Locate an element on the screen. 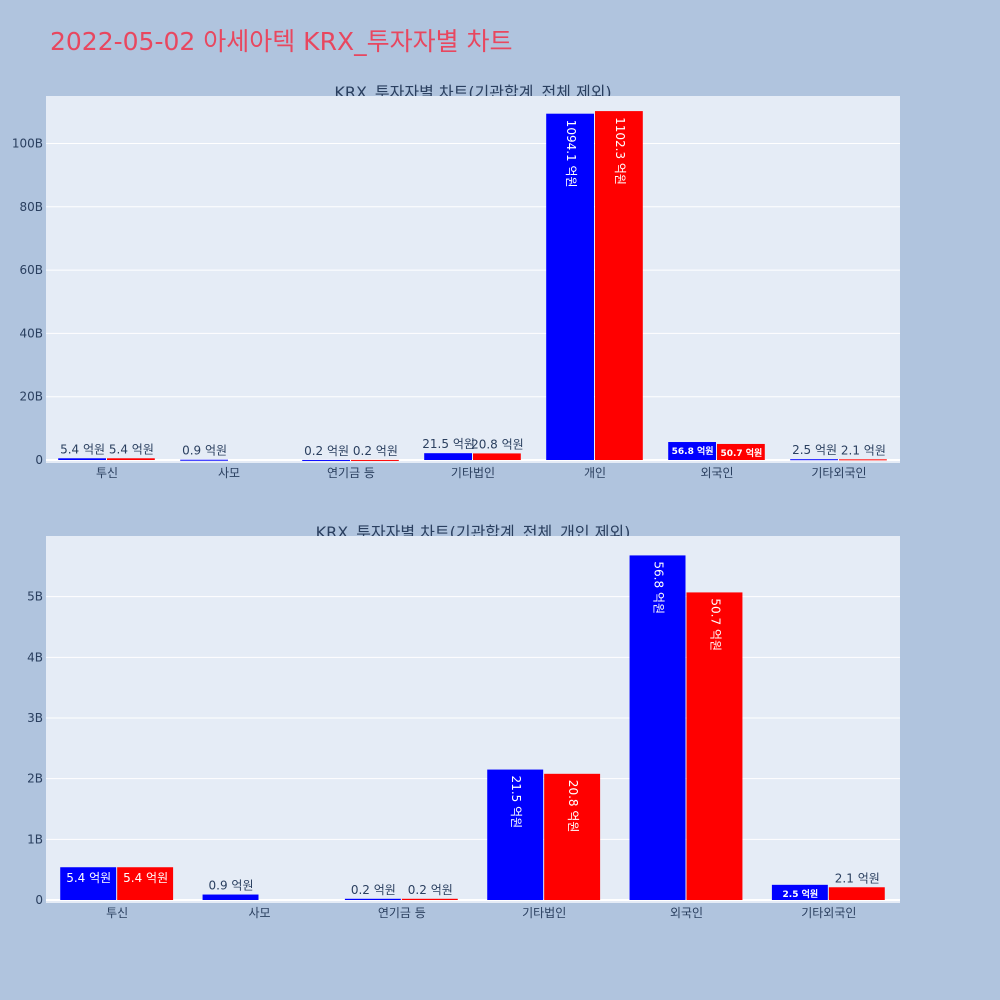  y-tick-label: 3B is located at coordinates (35, 718).